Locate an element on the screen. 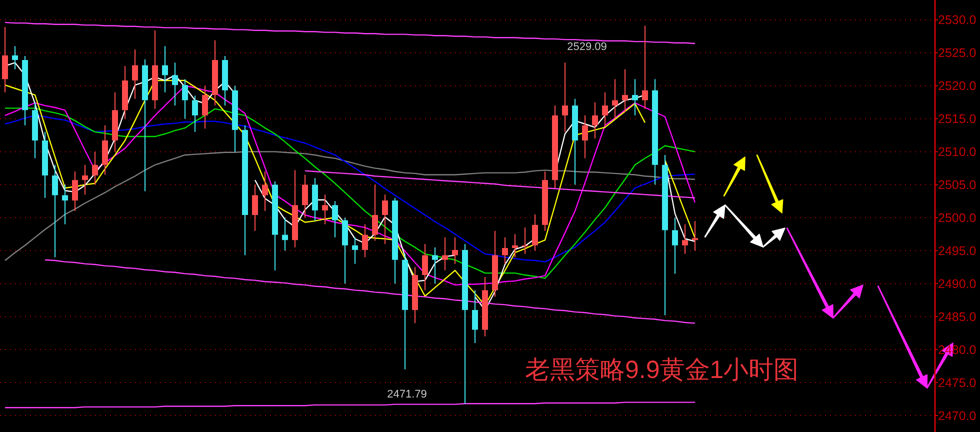 This screenshot has height=432, width=980. y-tick-label: 2470.0 is located at coordinates (957, 415).